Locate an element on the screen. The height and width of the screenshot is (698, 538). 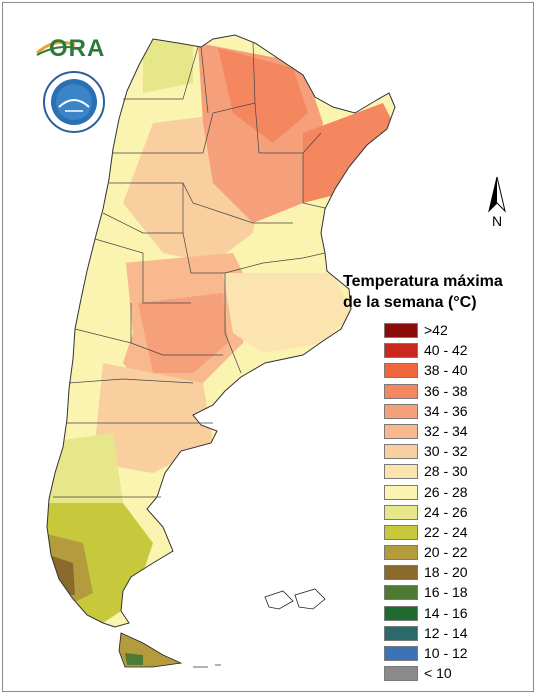
legend-label: 20 - 22 is located at coordinates (446, 552).